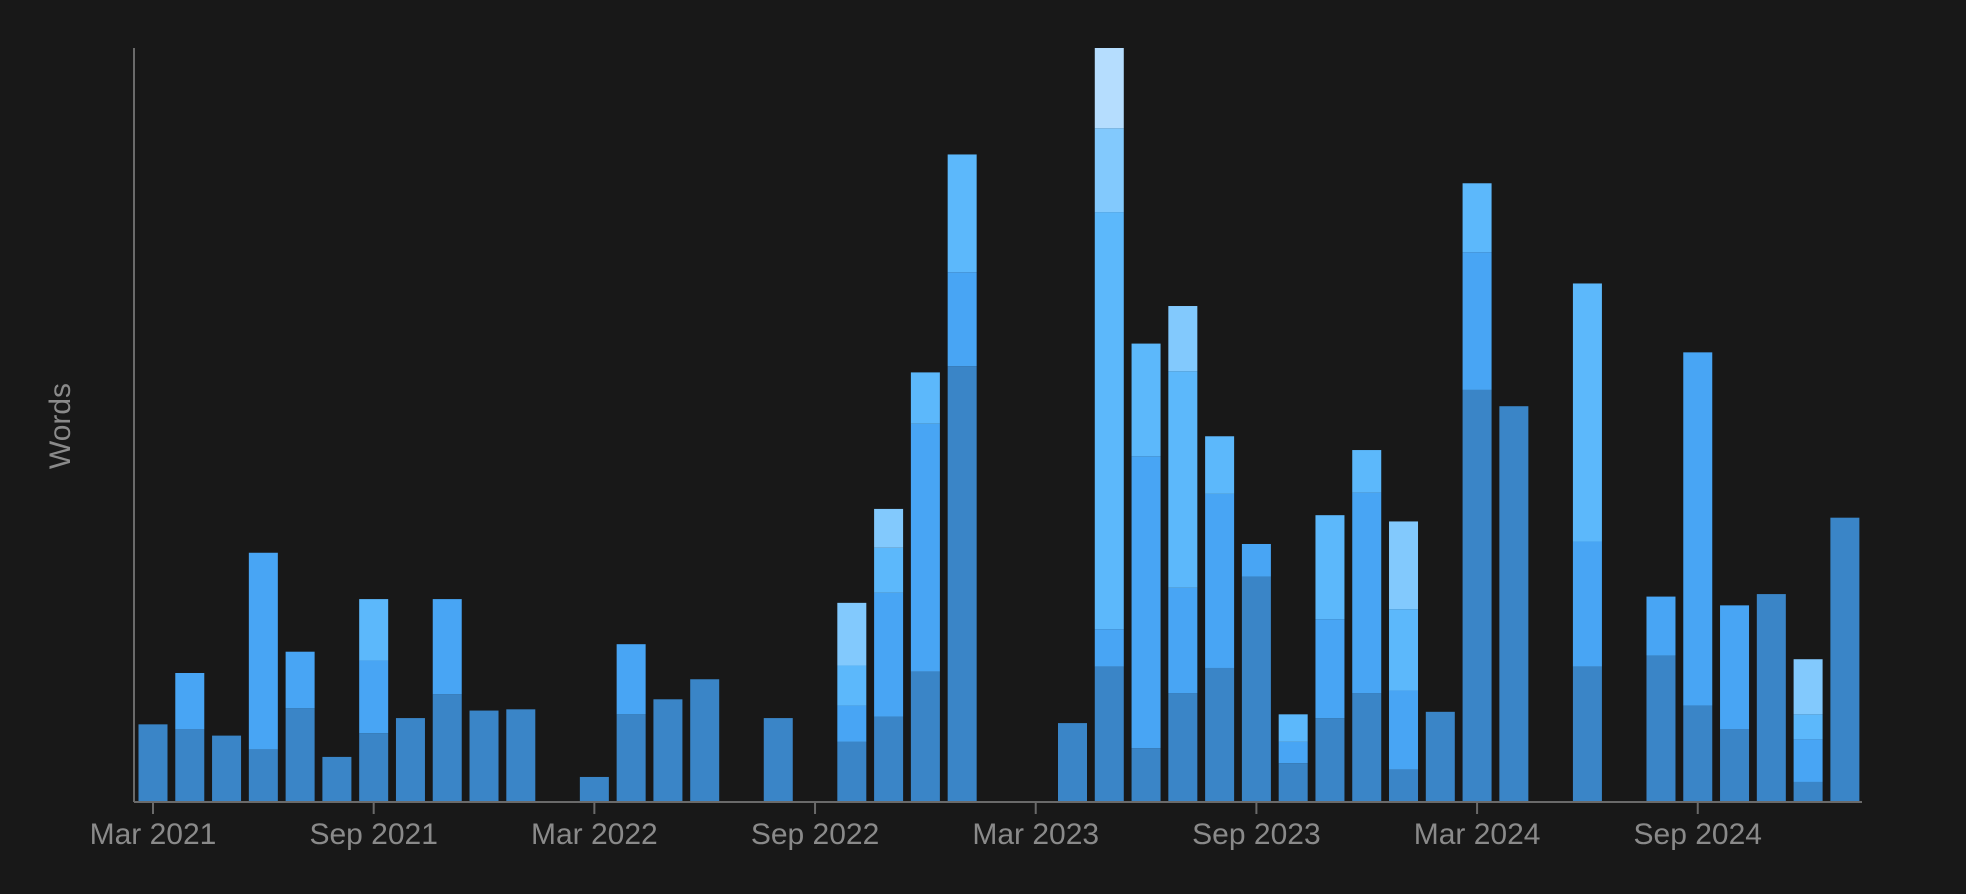  What do you see at coordinates (1256, 834) in the screenshot?
I see `x-tick-label: Sep 2023` at bounding box center [1256, 834].